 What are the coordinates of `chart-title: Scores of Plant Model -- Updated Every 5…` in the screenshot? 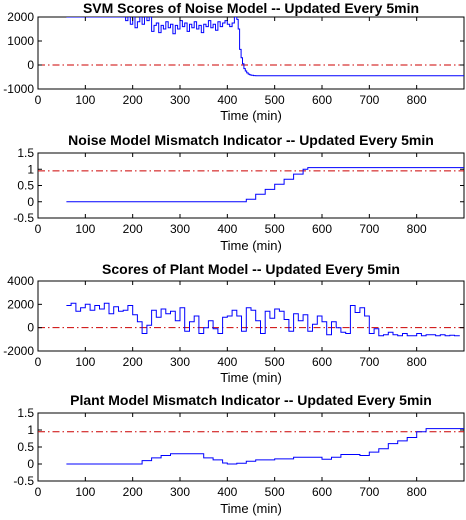 It's located at (251, 269).